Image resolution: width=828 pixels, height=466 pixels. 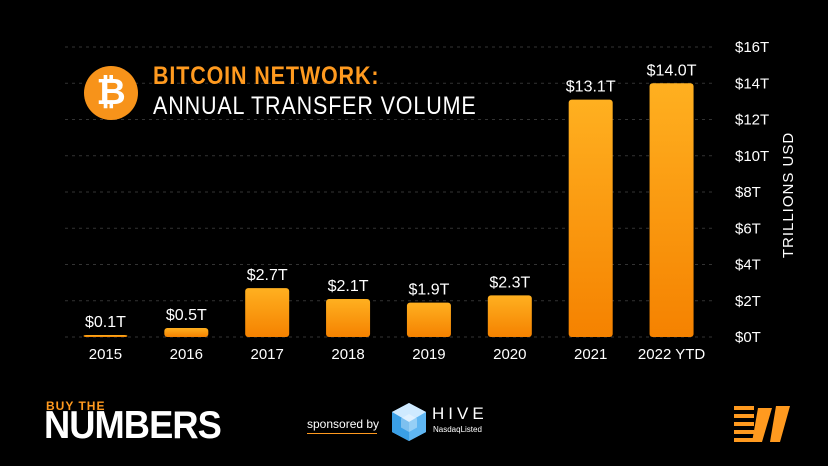 What do you see at coordinates (748, 265) in the screenshot?
I see `y-tick-label: $4T` at bounding box center [748, 265].